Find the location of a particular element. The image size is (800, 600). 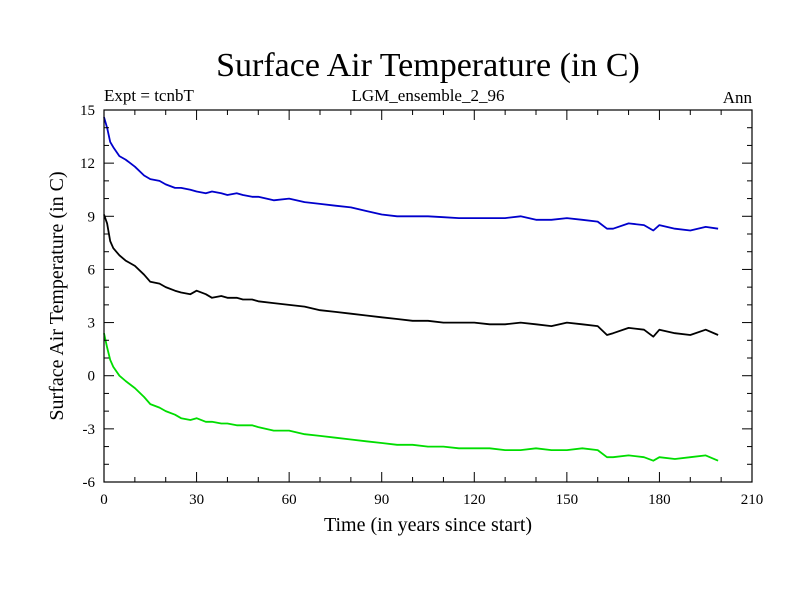

x-tick-label: 150 is located at coordinates (567, 500).